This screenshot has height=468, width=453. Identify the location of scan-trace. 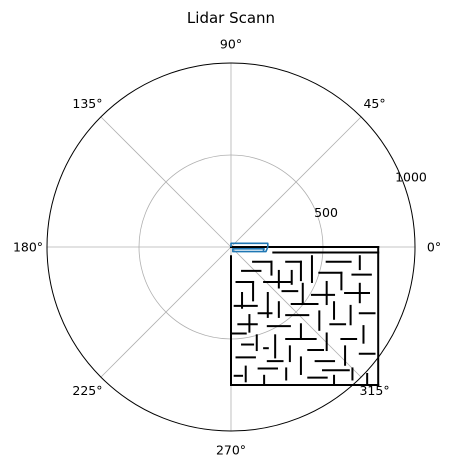
(249, 247).